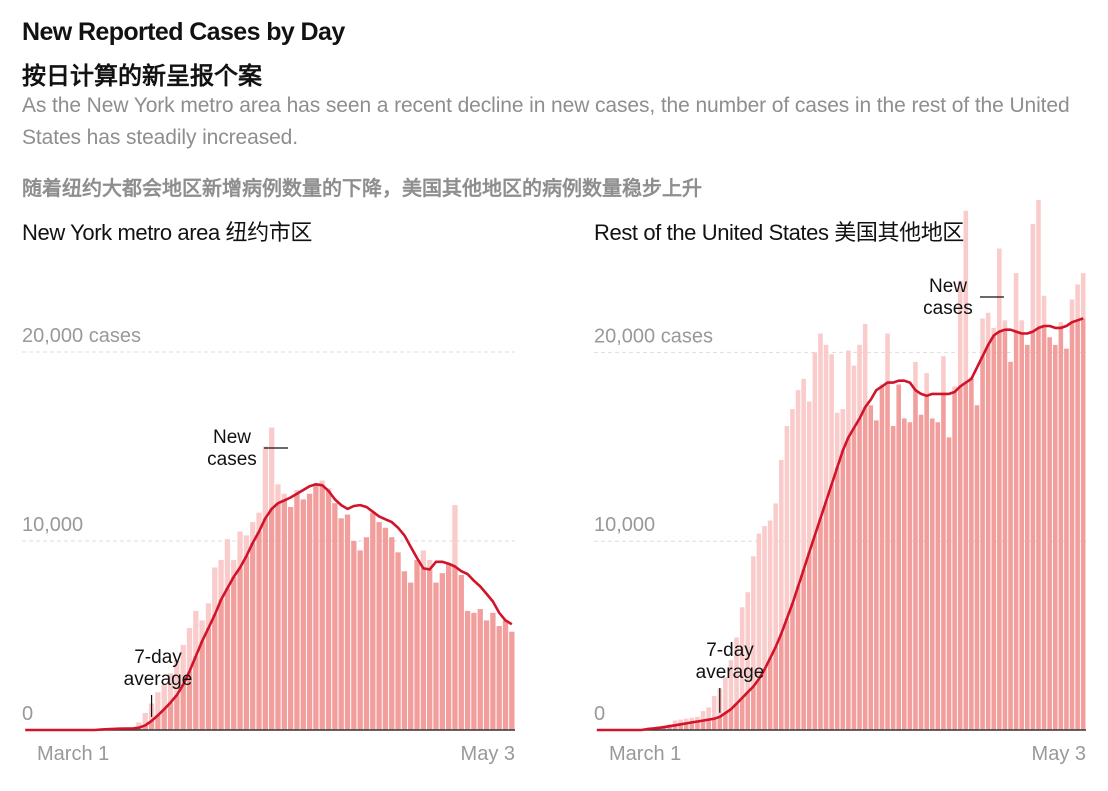 This screenshot has width=1108, height=791. I want to click on chart-subtitle-chinese: 随着纽约大都会地区新增病例数量的下降，美国其他地区的病例数量稳步上升, so click(362, 186).